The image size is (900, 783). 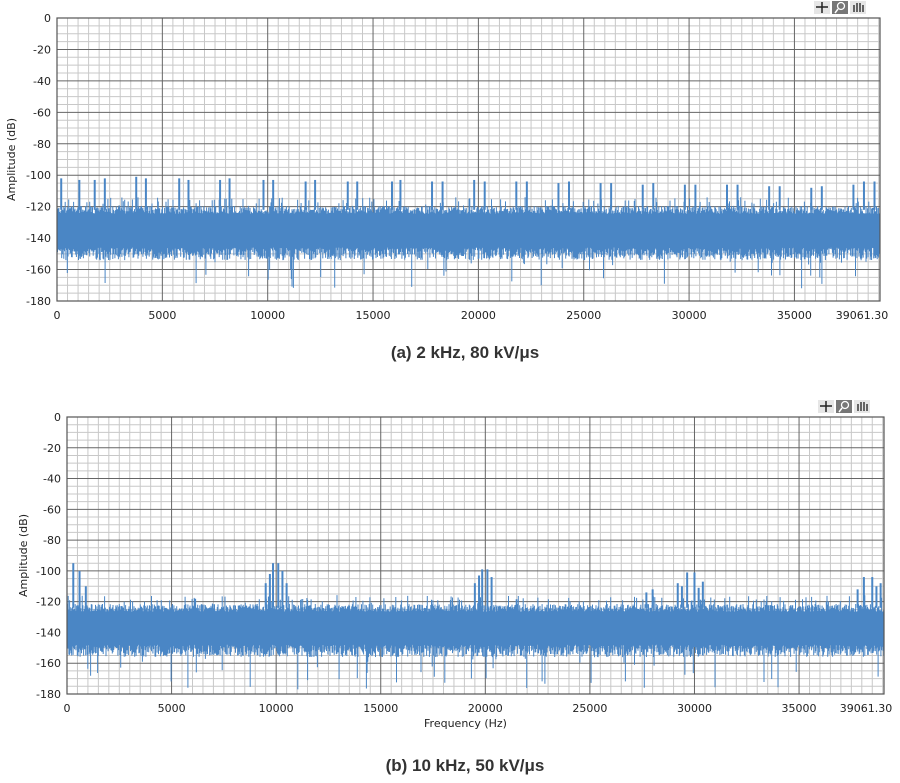 What do you see at coordinates (465, 723) in the screenshot?
I see `x-axis-label: Frequency (Hz)` at bounding box center [465, 723].